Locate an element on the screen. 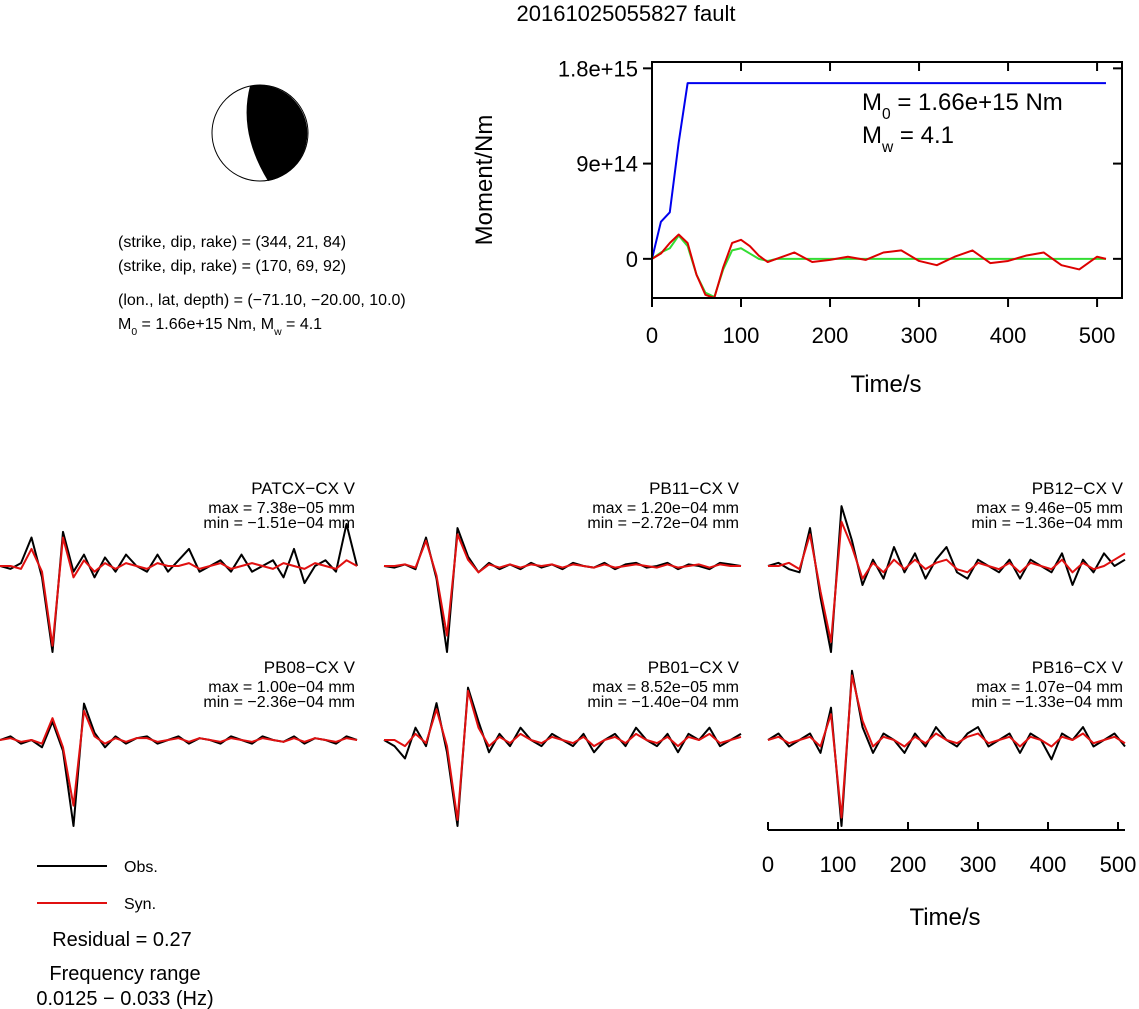 The width and height of the screenshot is (1139, 1009). beachball-compression is located at coordinates (277, 133).